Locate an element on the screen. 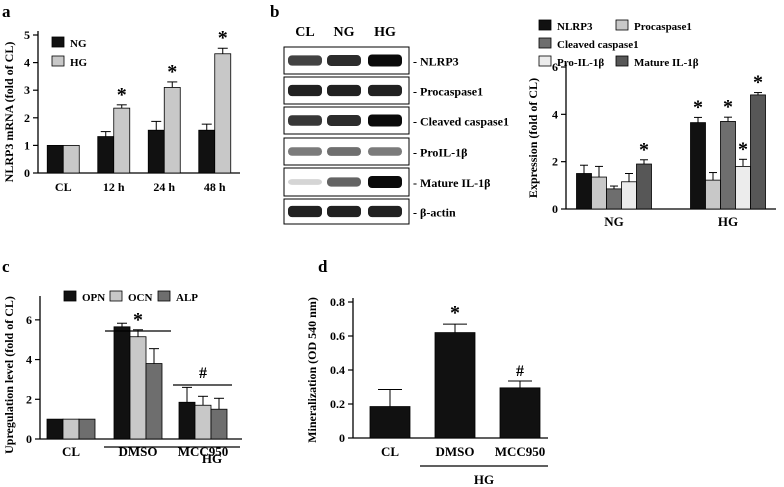 Image resolution: width=784 pixels, height=487 pixels. blot-row-label: - ProIL-1β is located at coordinates (440, 153).